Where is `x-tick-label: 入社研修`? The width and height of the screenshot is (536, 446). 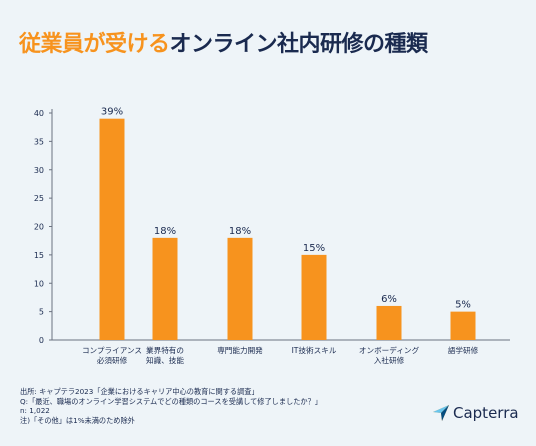
x-tick-label: 入社研修 is located at coordinates (389, 360).